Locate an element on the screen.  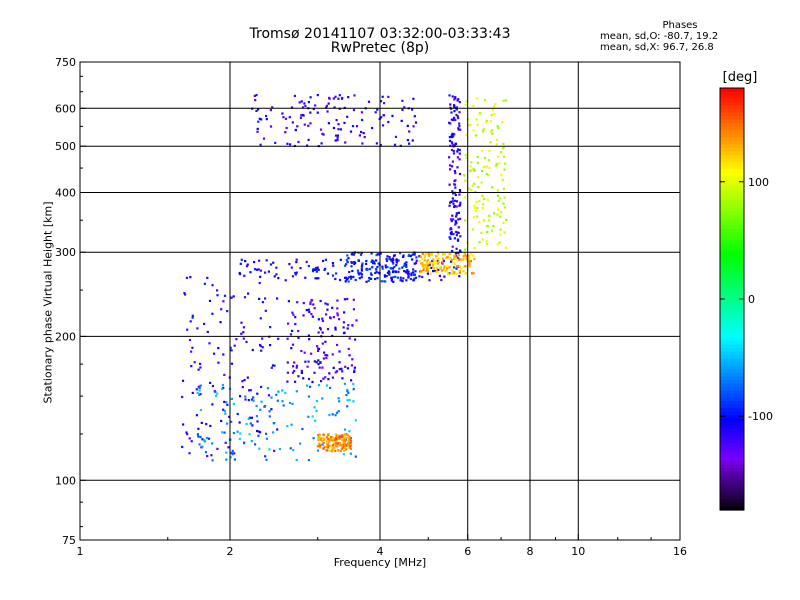
colorbar-tick-label: -100 is located at coordinates (760, 416).